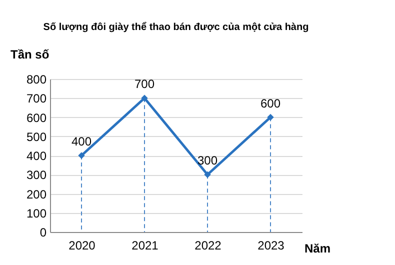 The width and height of the screenshot is (395, 265). I want to click on x-tick-label: 2022, so click(208, 245).